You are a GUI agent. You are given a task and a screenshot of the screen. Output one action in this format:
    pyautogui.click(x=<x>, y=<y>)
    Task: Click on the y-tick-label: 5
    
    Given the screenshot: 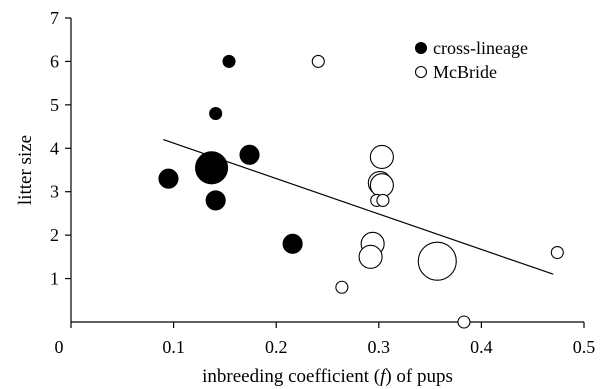 What is the action you would take?
    pyautogui.click(x=54, y=105)
    